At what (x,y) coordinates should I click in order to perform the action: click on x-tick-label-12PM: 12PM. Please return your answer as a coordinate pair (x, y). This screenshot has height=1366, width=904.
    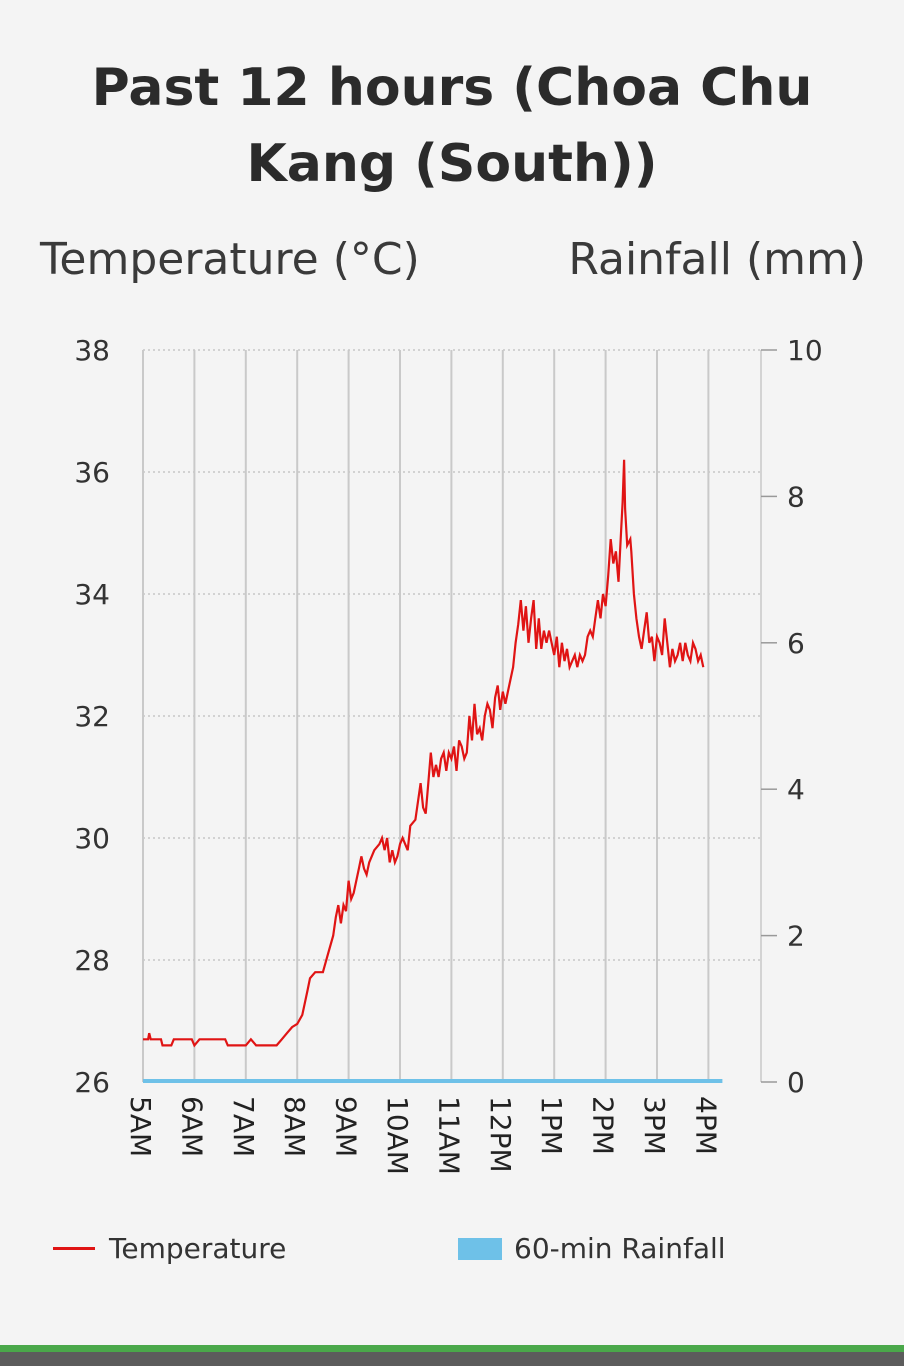
    Looking at the image, I should click on (500, 1134).